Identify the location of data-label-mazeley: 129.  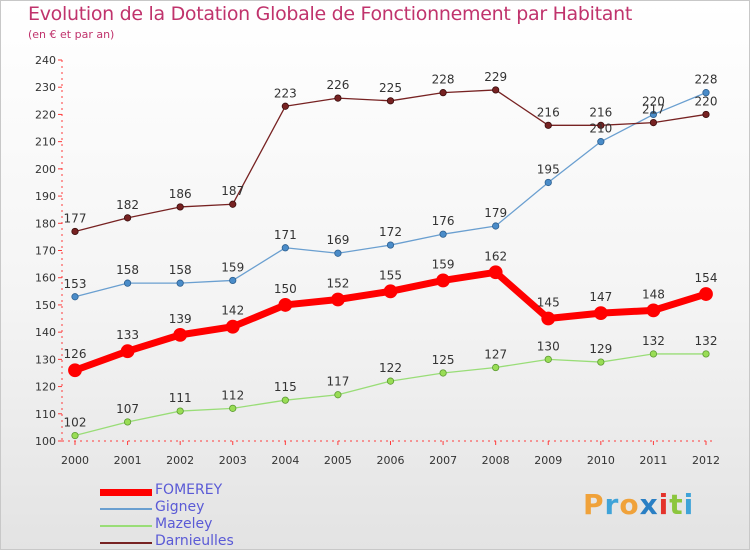
(600, 349).